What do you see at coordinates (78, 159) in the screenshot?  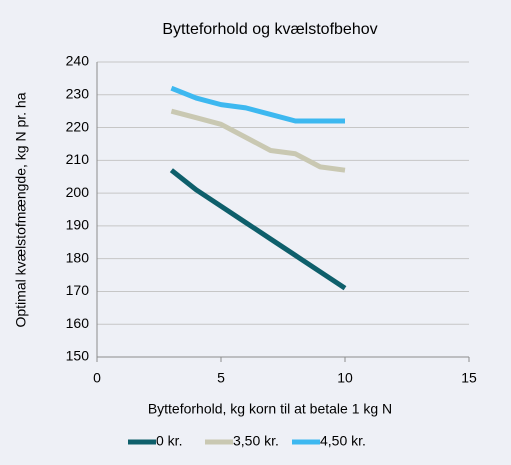 I see `y-tick-label: 210` at bounding box center [78, 159].